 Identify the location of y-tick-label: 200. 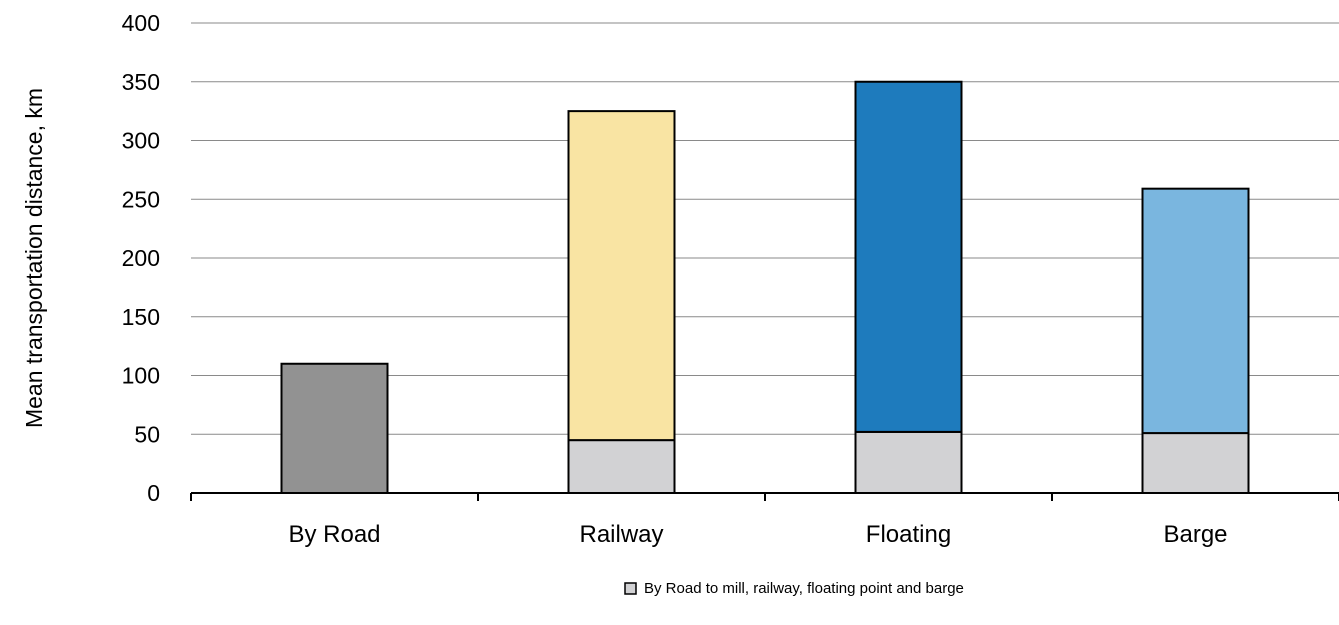
(141, 258).